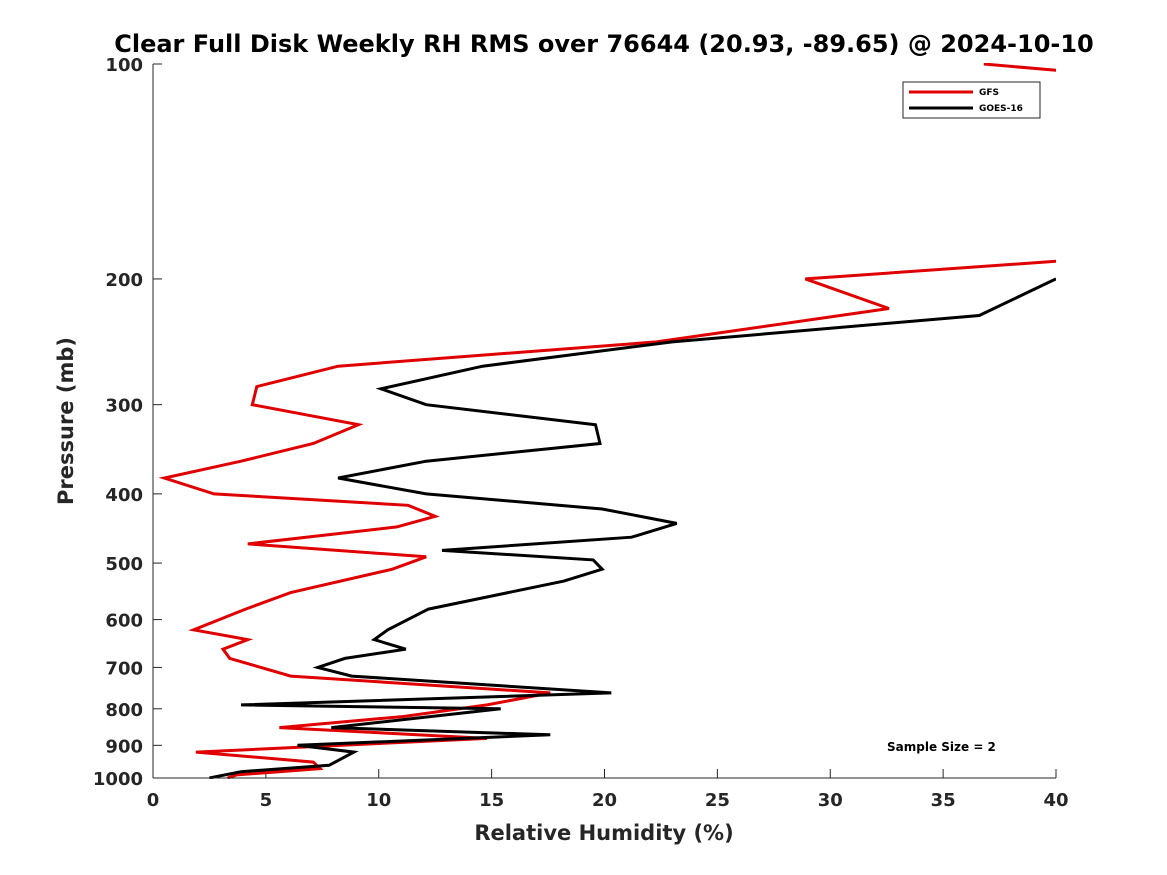 This screenshot has width=1167, height=875. I want to click on x-tick-label: 20, so click(604, 800).